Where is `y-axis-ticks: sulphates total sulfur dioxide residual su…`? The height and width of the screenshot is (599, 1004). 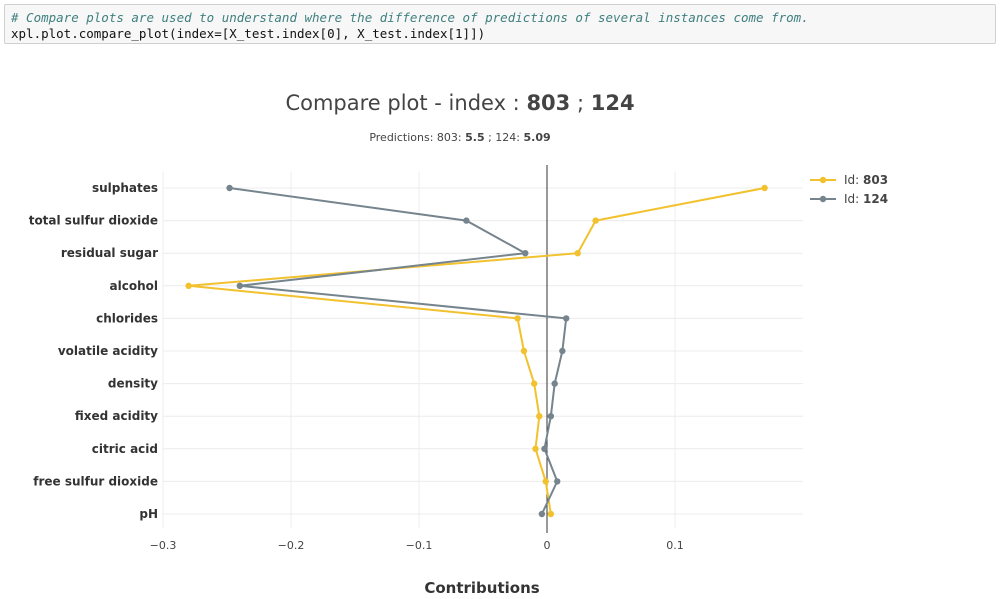 y-axis-ticks: sulphates total sulfur dioxide residual su… is located at coordinates (93, 351).